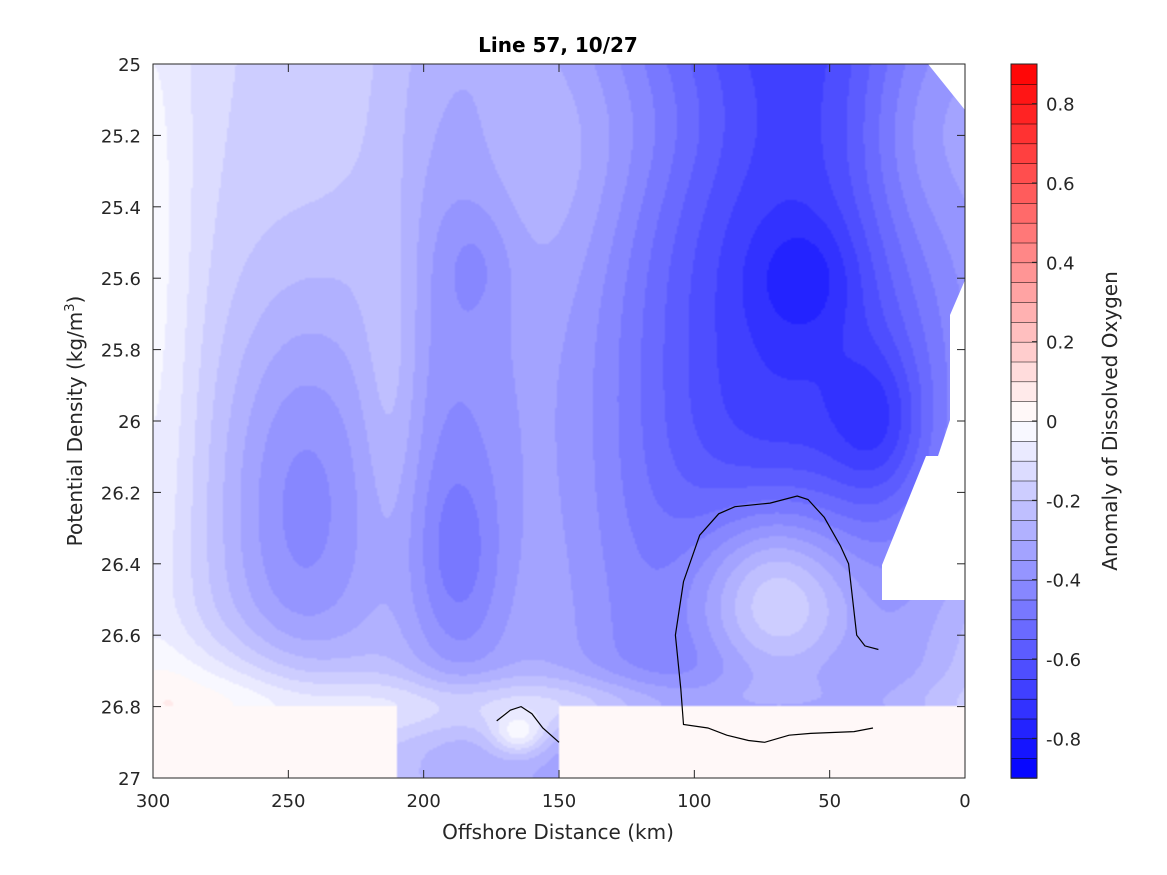  Describe the element at coordinates (153, 801) in the screenshot. I see `x-tick-label: 300` at that location.